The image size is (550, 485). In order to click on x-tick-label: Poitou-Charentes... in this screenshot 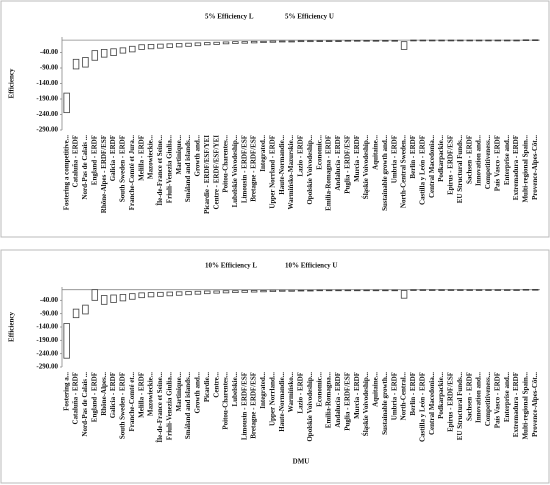, I will do `click(226, 164)`.